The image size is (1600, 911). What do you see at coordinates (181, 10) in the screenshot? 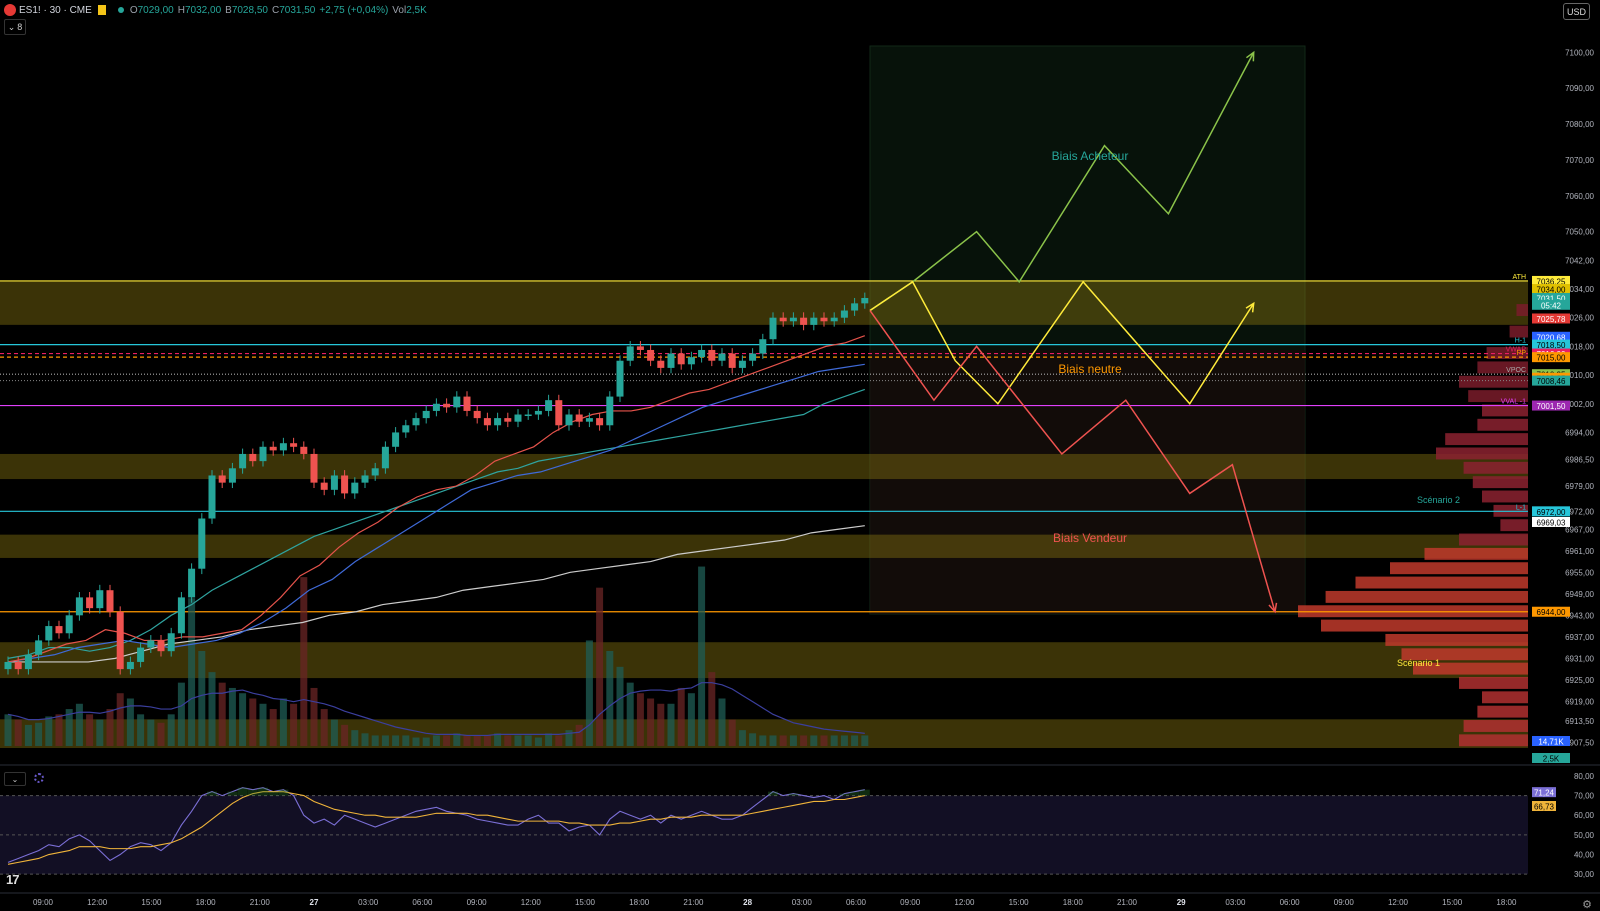
I see `high-label: H` at bounding box center [181, 10].